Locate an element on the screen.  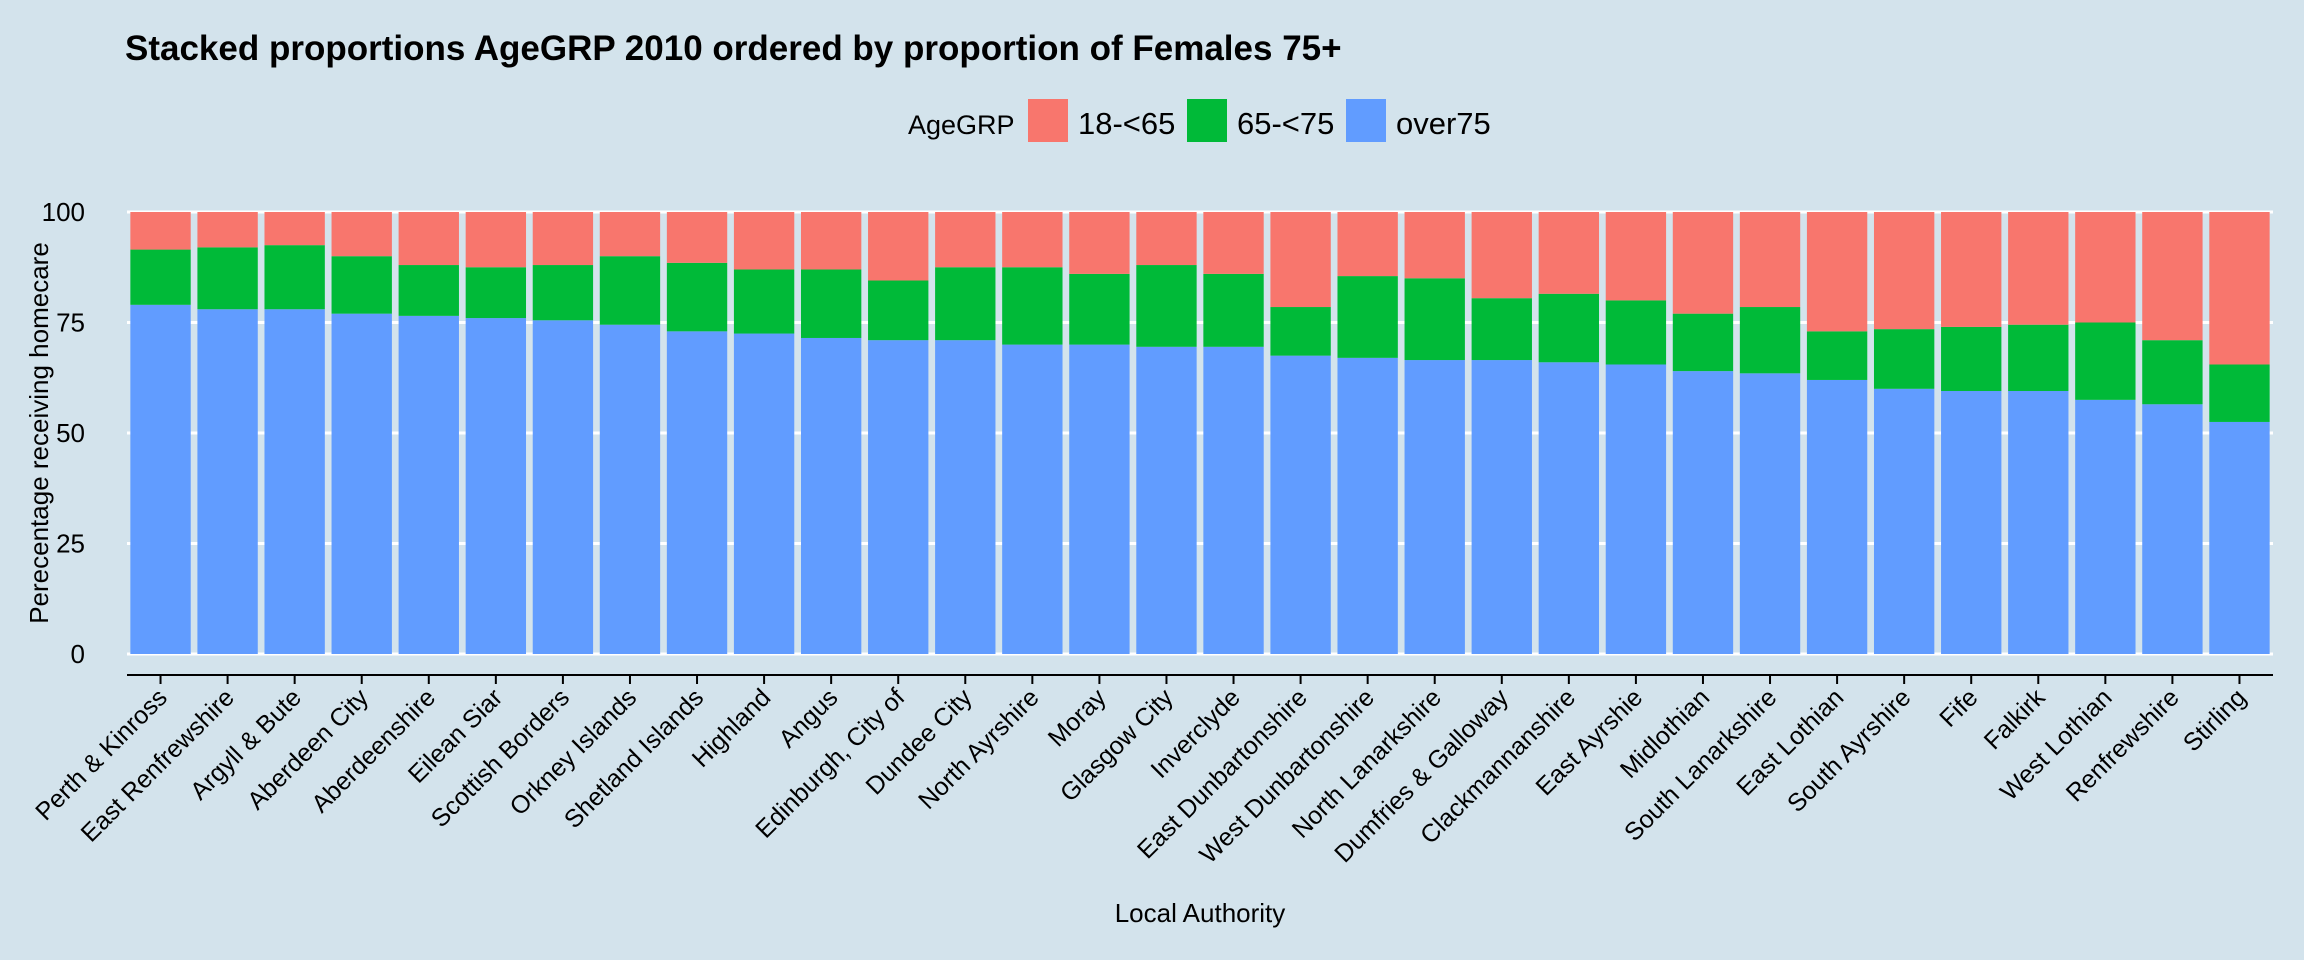
bar-east-ayrshie-over75 is located at coordinates (1636, 509).